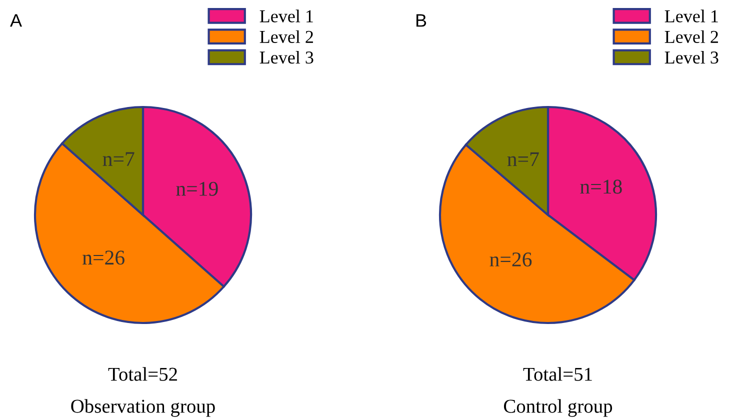 The width and height of the screenshot is (756, 419). I want to click on chart-title: B, so click(421, 20).